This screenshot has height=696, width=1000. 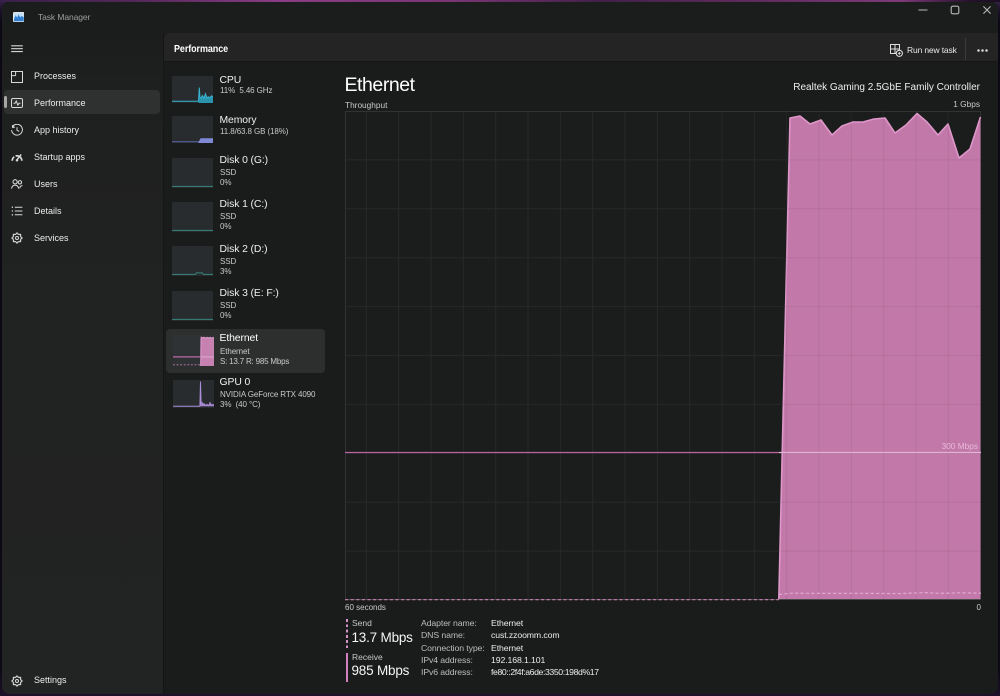 I want to click on svg-text: 300 Mbps, so click(x=960, y=446).